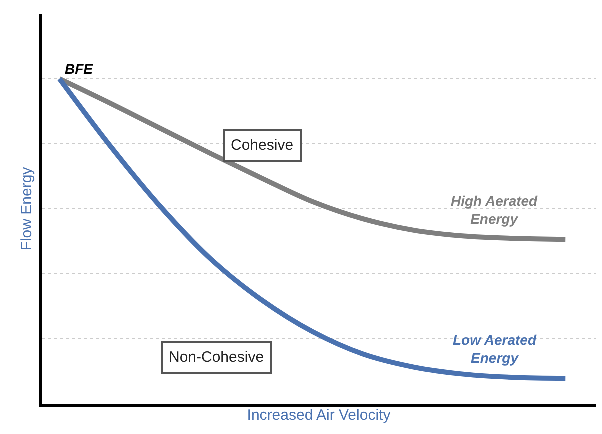 The width and height of the screenshot is (602, 434). I want to click on series-label: Cohesive, so click(262, 145).